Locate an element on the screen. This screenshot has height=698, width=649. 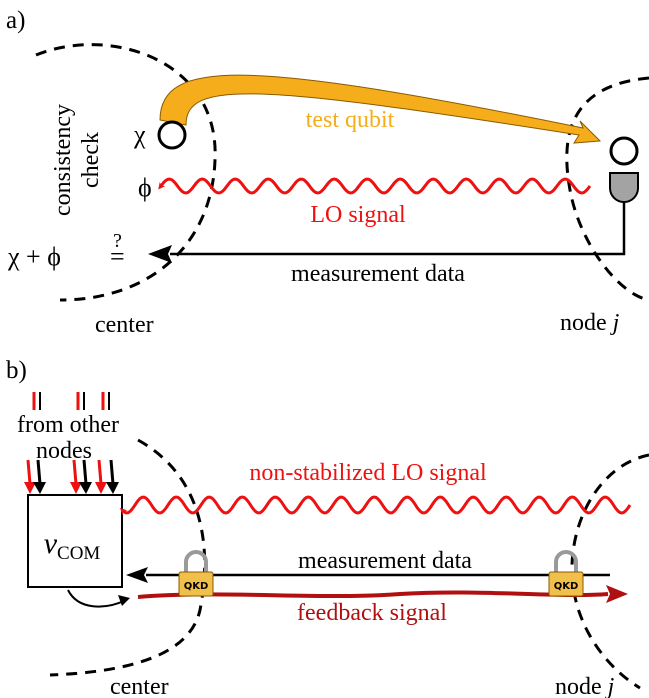
lo-signal-label: LO signal is located at coordinates (358, 215).